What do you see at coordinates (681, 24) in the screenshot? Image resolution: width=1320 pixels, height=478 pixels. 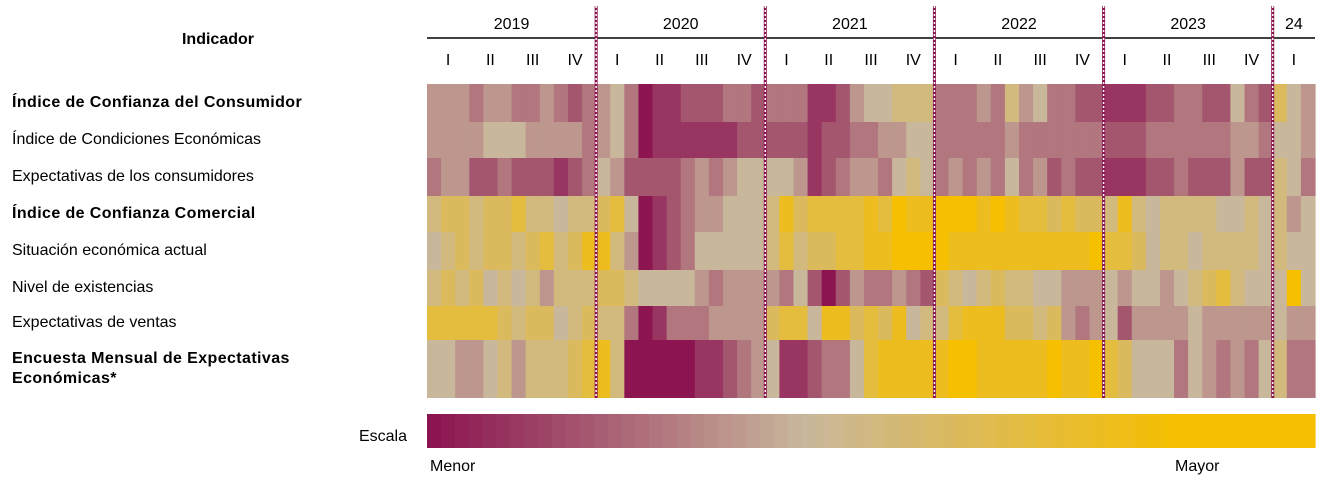 I see `year-label: 2020` at bounding box center [681, 24].